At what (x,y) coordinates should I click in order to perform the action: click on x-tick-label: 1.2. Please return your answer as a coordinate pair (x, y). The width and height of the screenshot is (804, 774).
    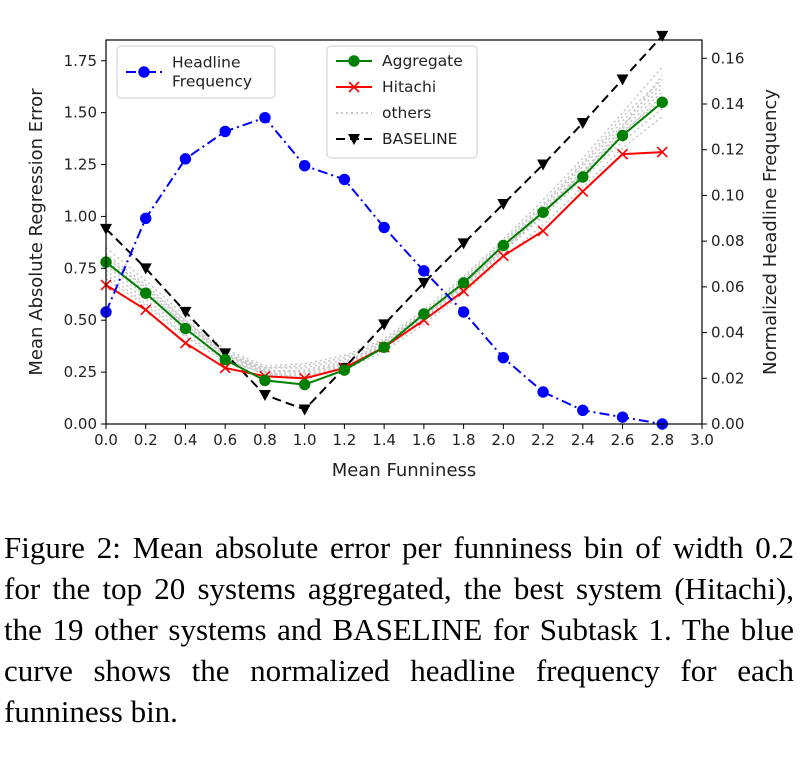
    Looking at the image, I should click on (344, 440).